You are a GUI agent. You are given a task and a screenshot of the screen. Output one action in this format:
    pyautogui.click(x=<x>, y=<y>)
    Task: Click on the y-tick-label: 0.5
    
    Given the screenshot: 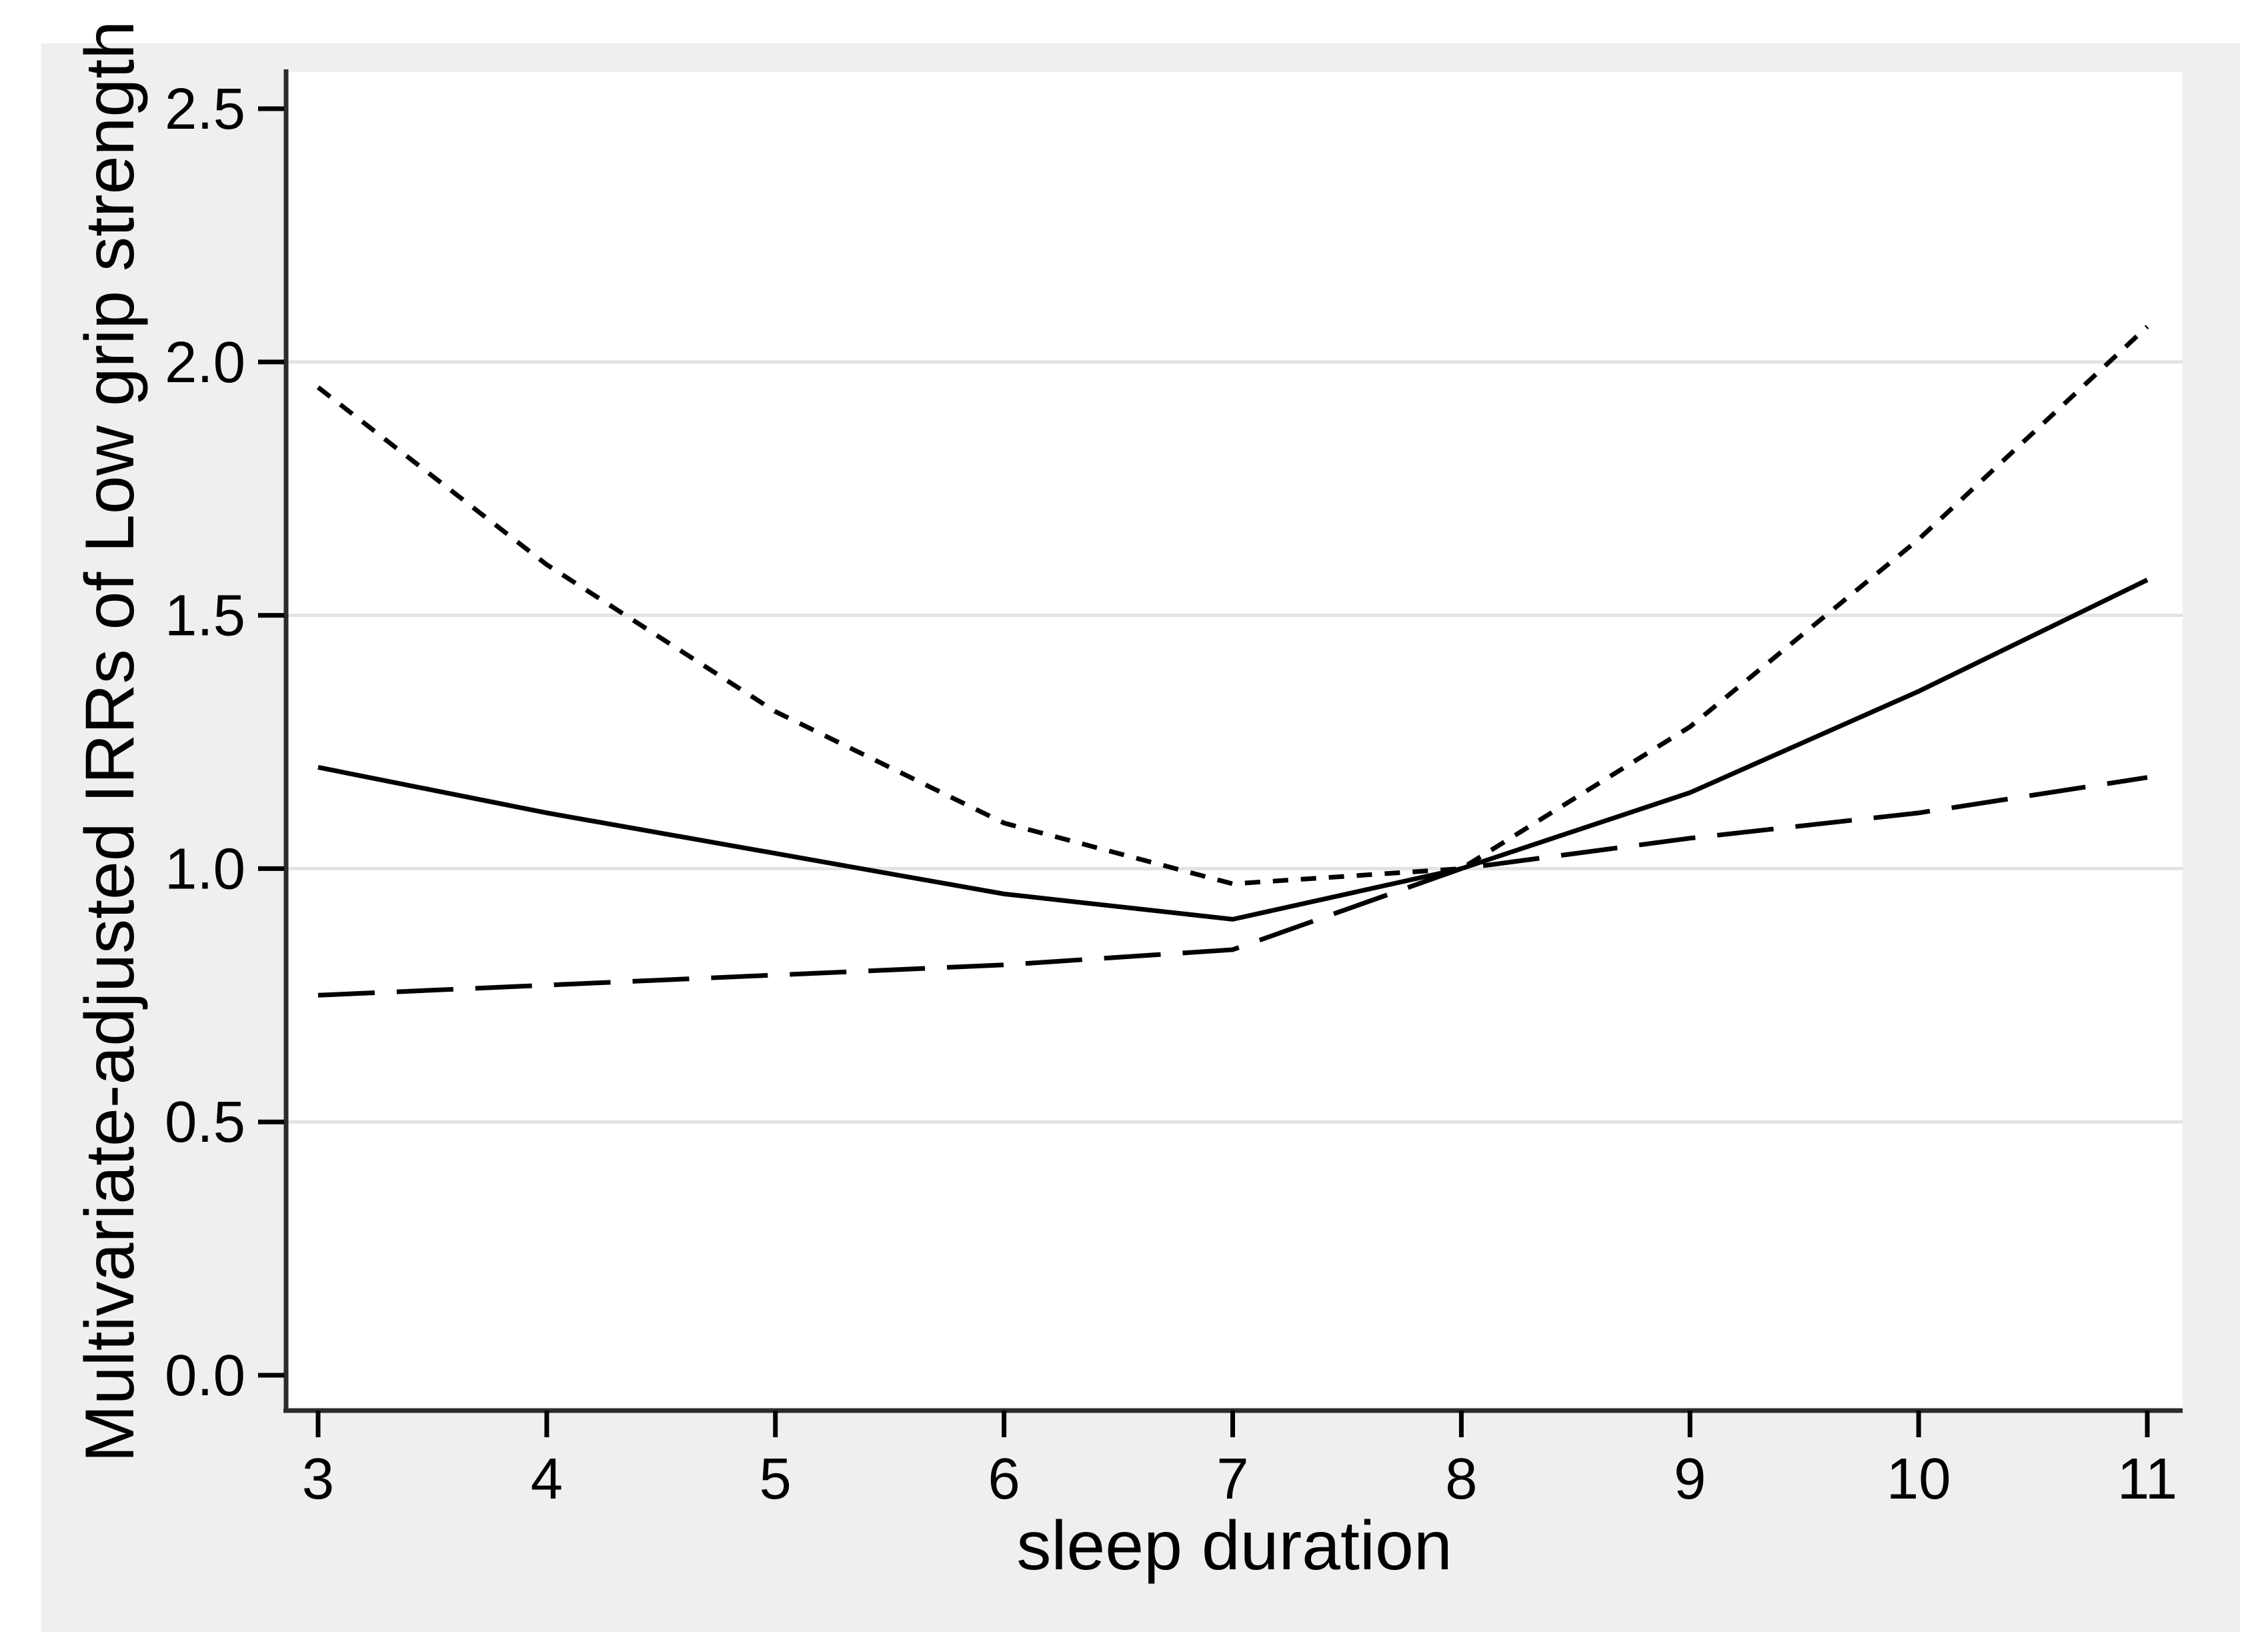 What is the action you would take?
    pyautogui.click(x=205, y=1122)
    